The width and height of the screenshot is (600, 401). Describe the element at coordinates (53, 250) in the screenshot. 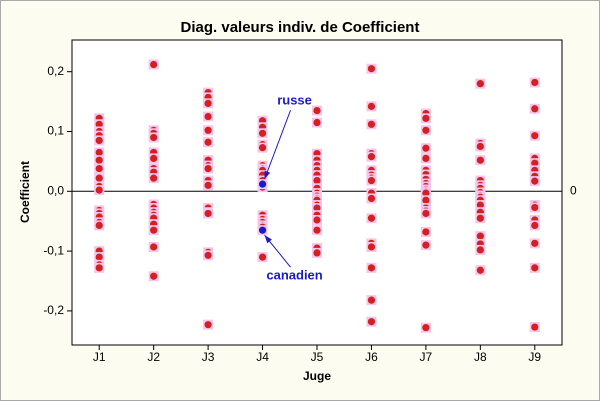

I see `y-tick-label: -0,1` at that location.